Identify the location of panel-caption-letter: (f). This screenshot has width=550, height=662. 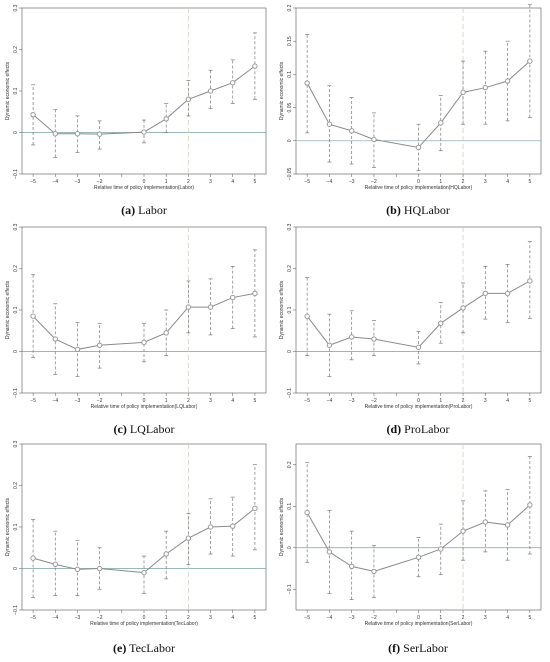
(394, 648).